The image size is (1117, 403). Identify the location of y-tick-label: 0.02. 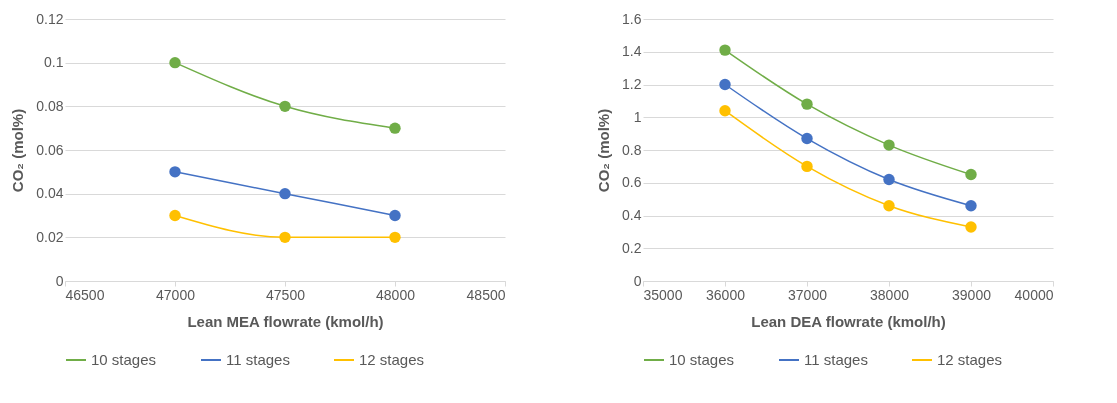
(50, 236).